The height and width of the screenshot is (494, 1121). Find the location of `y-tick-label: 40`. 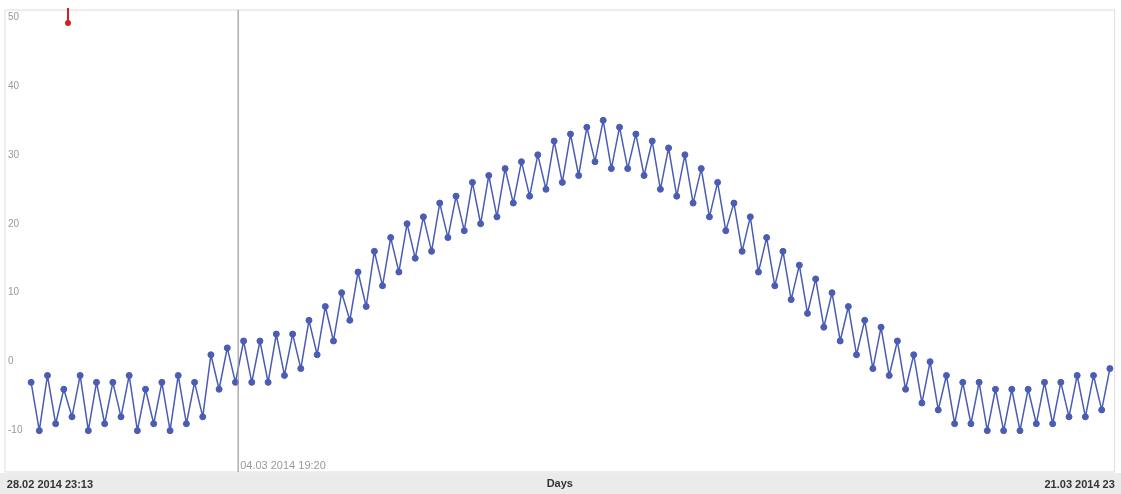

y-tick-label: 40 is located at coordinates (14, 85).